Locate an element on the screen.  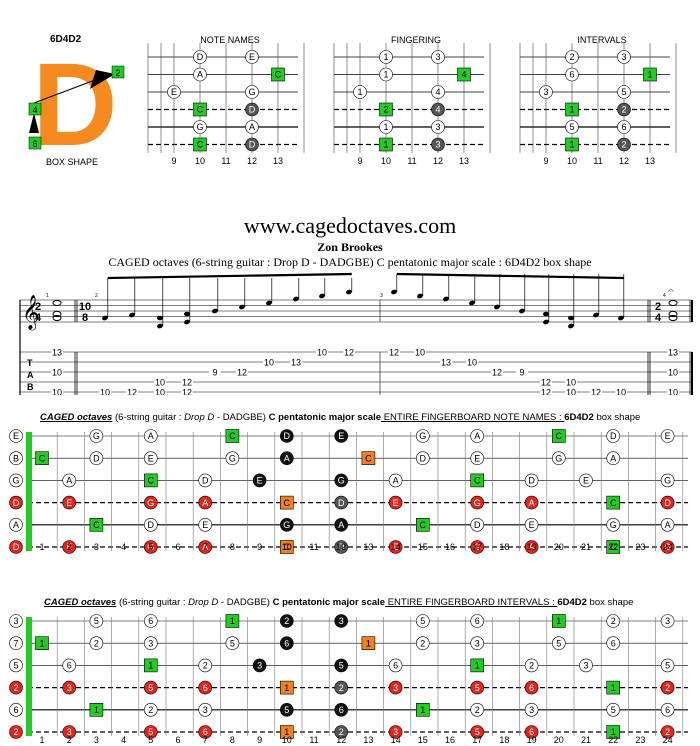
shape-code: 6D4D2 is located at coordinates (66, 39).